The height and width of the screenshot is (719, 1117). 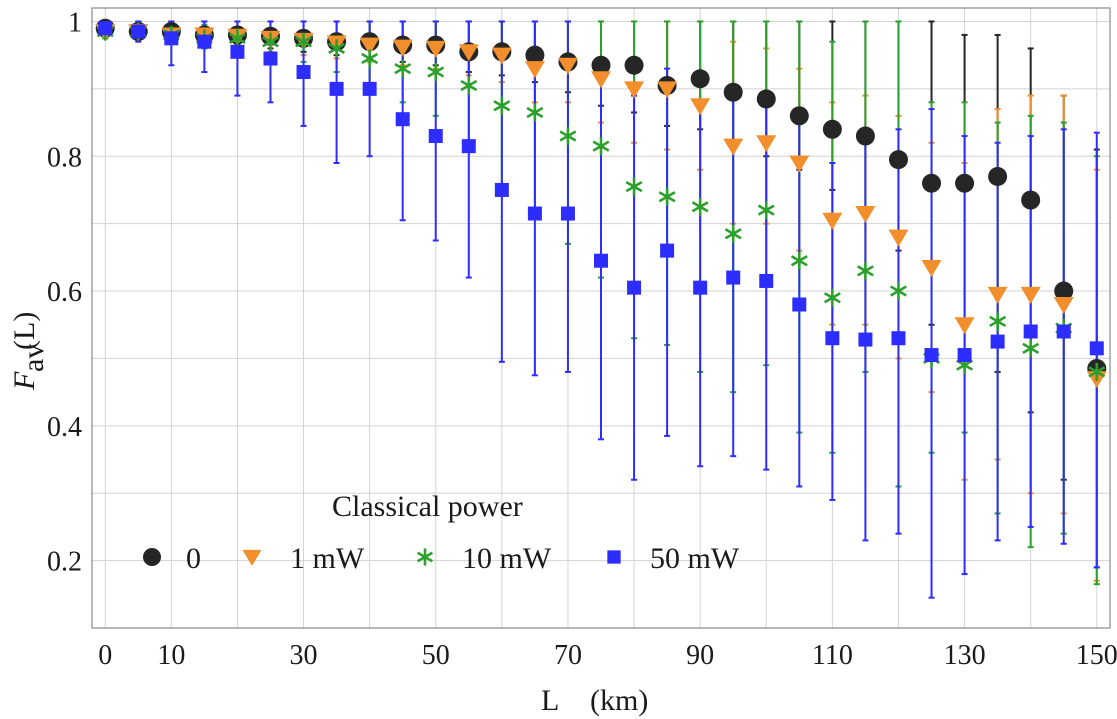 I want to click on x-tick-label: 50, so click(x=436, y=655).